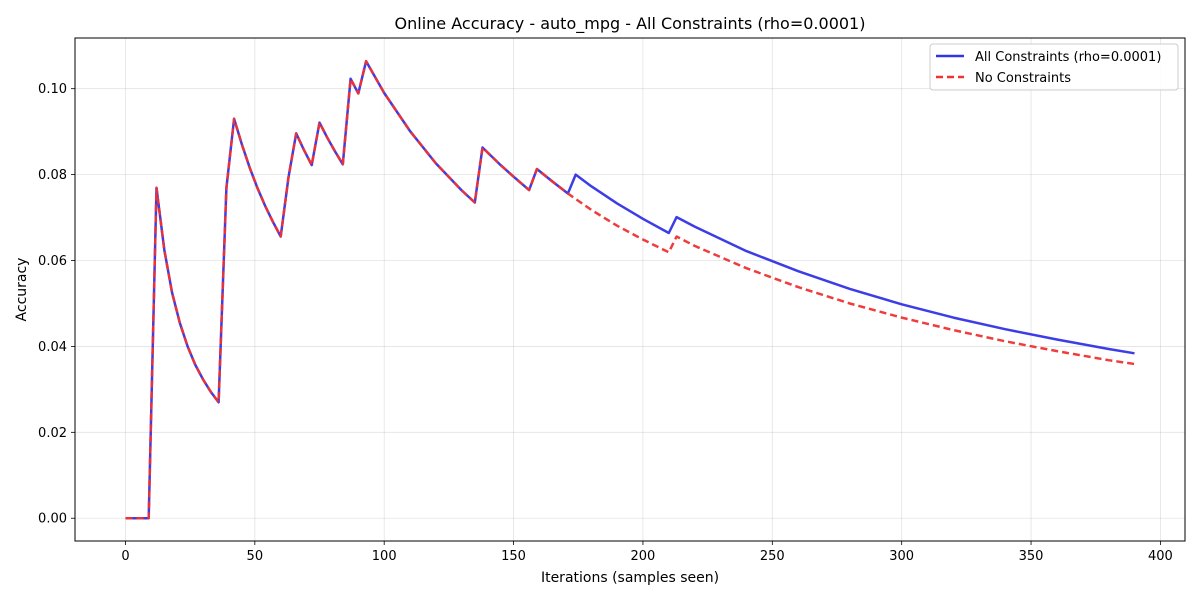 Image resolution: width=1200 pixels, height=604 pixels. What do you see at coordinates (1023, 78) in the screenshot?
I see `legend-label-no-constraints: No Constraints` at bounding box center [1023, 78].